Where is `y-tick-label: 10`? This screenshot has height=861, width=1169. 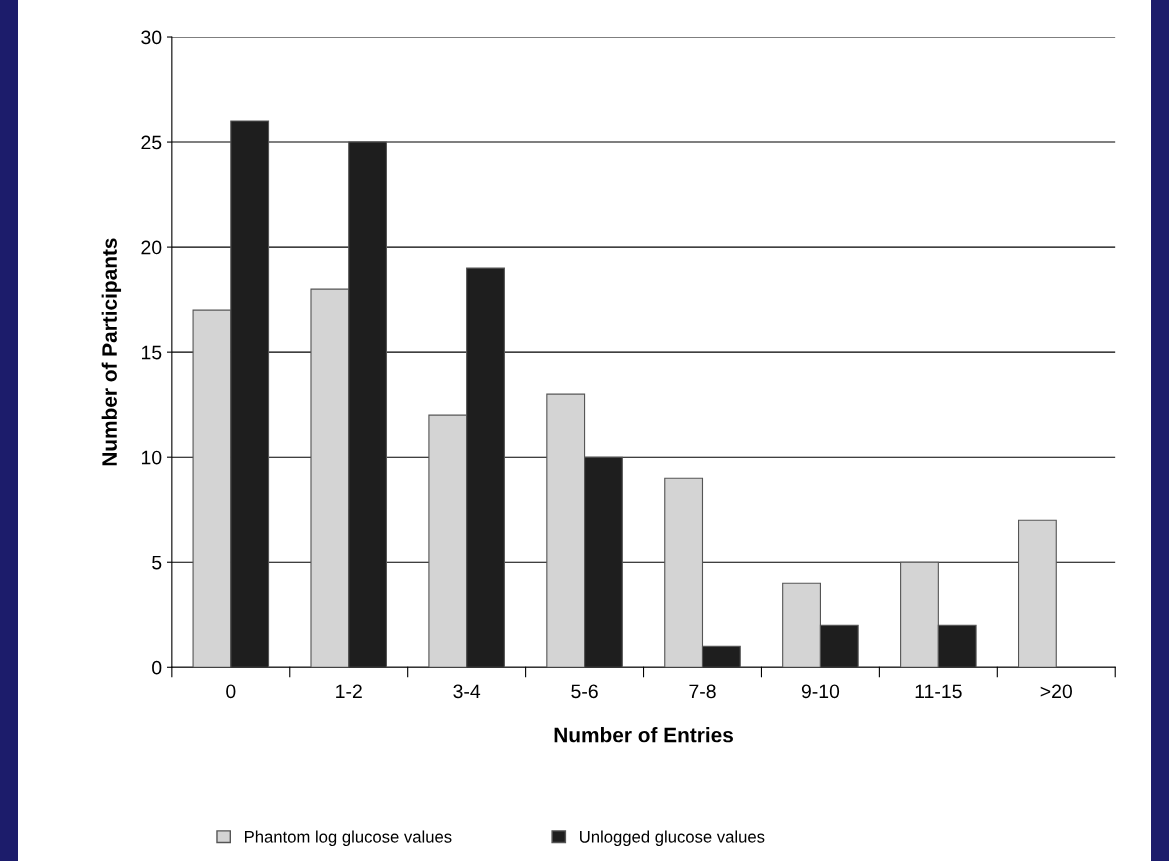
y-tick-label: 10 is located at coordinates (151, 457).